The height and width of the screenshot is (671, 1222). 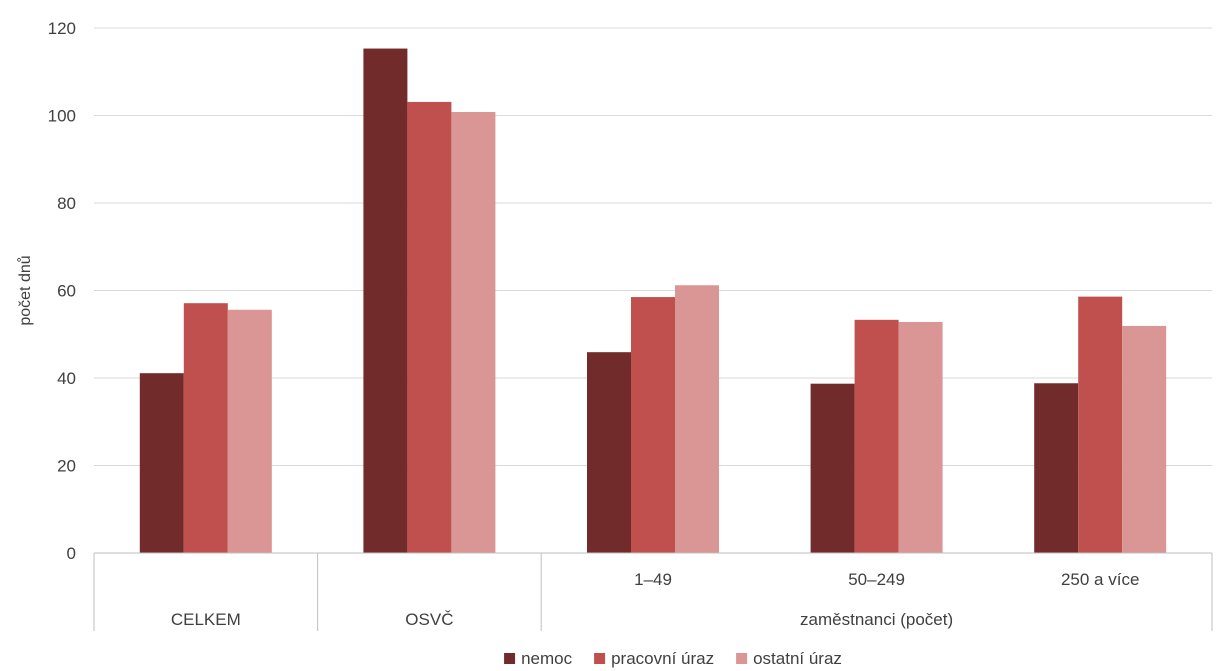 What do you see at coordinates (206, 619) in the screenshot?
I see `x-category-label: CELKEM` at bounding box center [206, 619].